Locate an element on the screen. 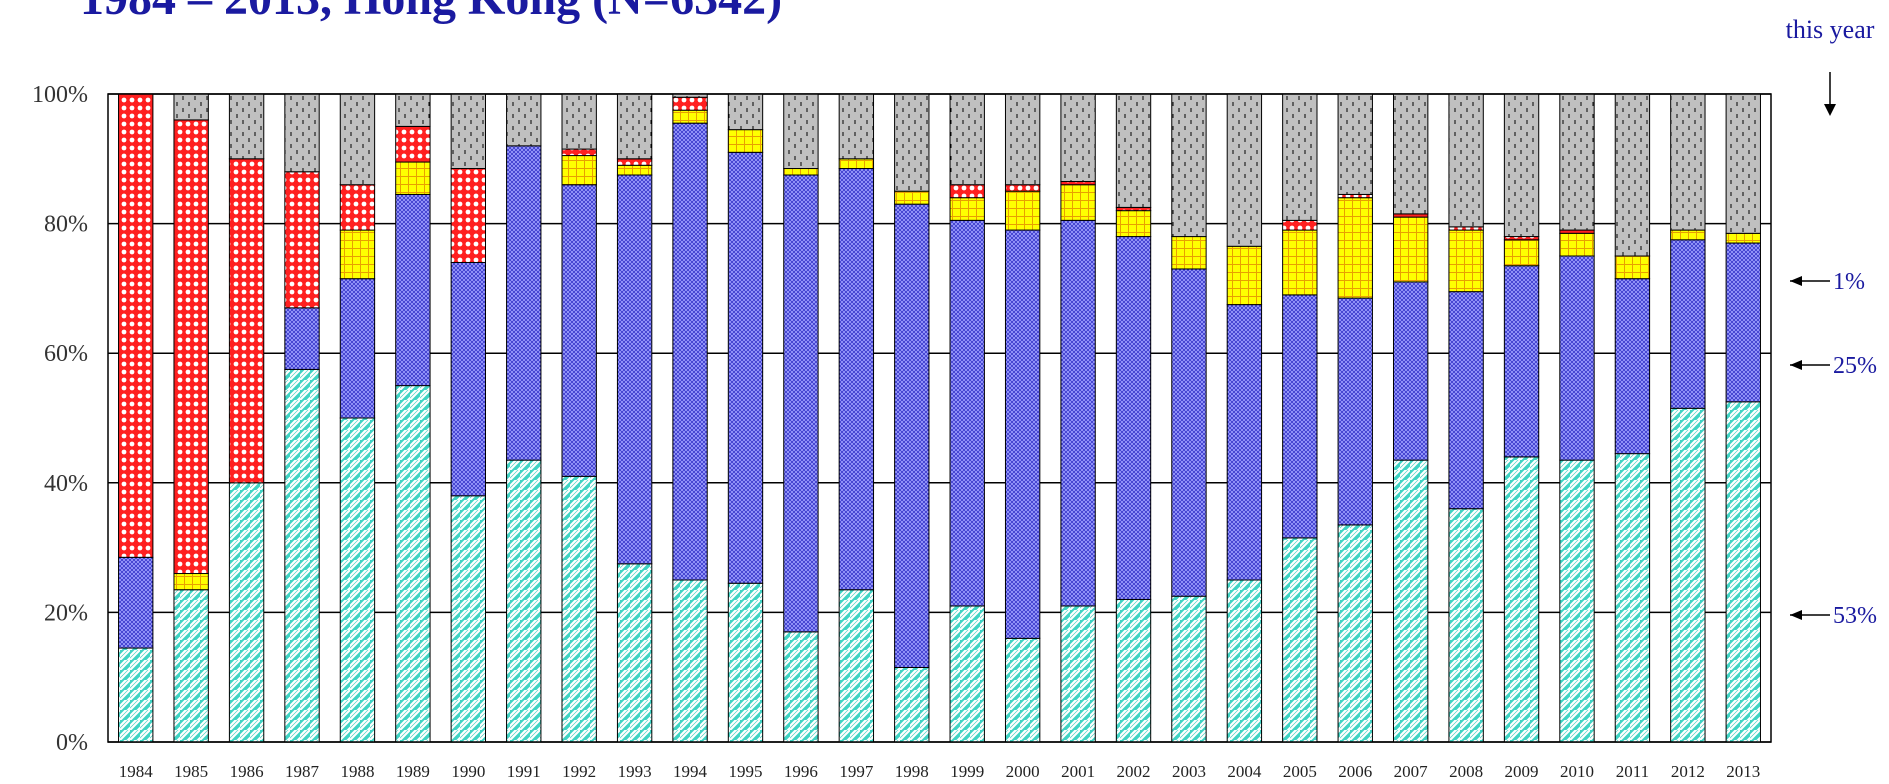 The image size is (1889, 784). annotation: 53% is located at coordinates (1855, 616).